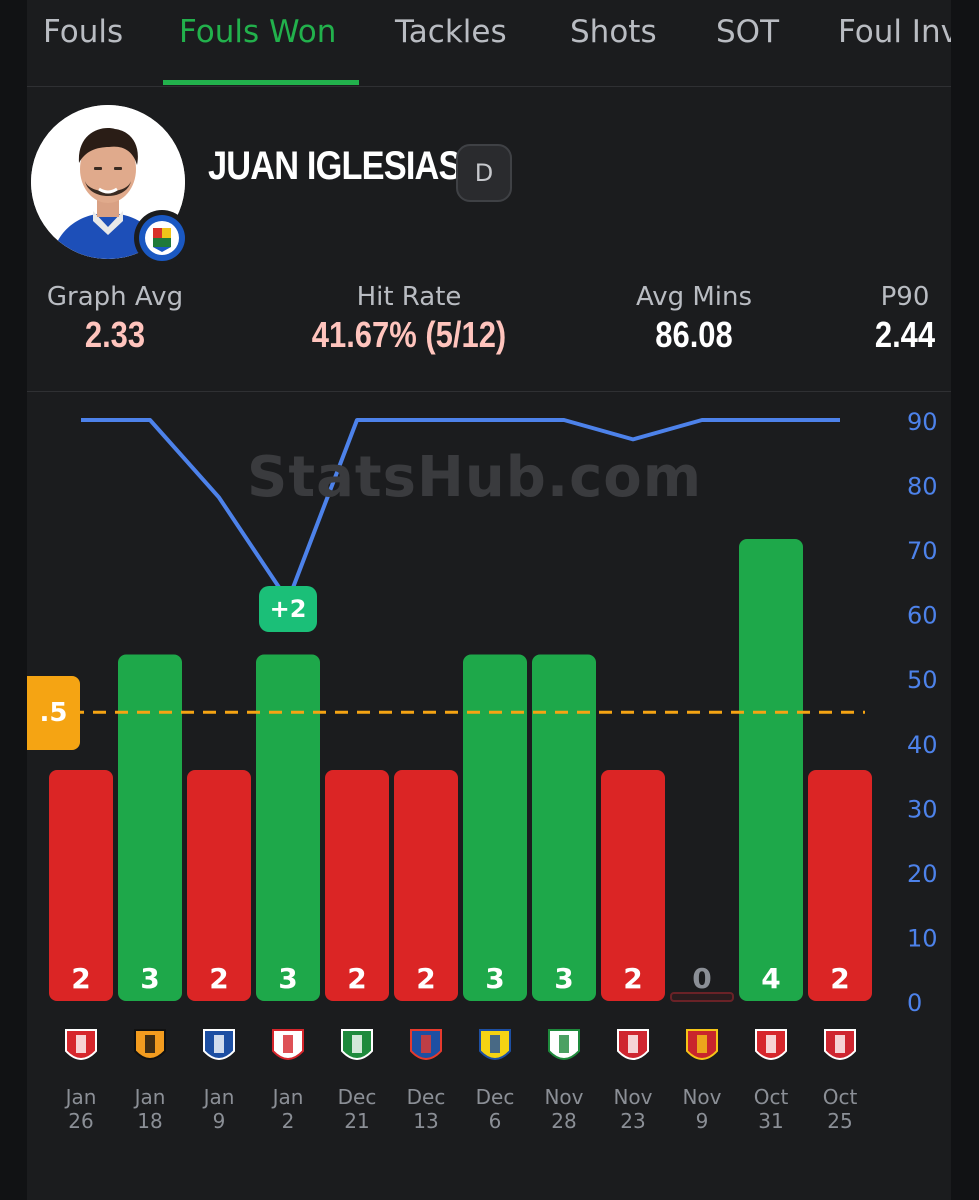 The image size is (979, 1200). I want to click on date-day-label: 2, so click(288, 1121).